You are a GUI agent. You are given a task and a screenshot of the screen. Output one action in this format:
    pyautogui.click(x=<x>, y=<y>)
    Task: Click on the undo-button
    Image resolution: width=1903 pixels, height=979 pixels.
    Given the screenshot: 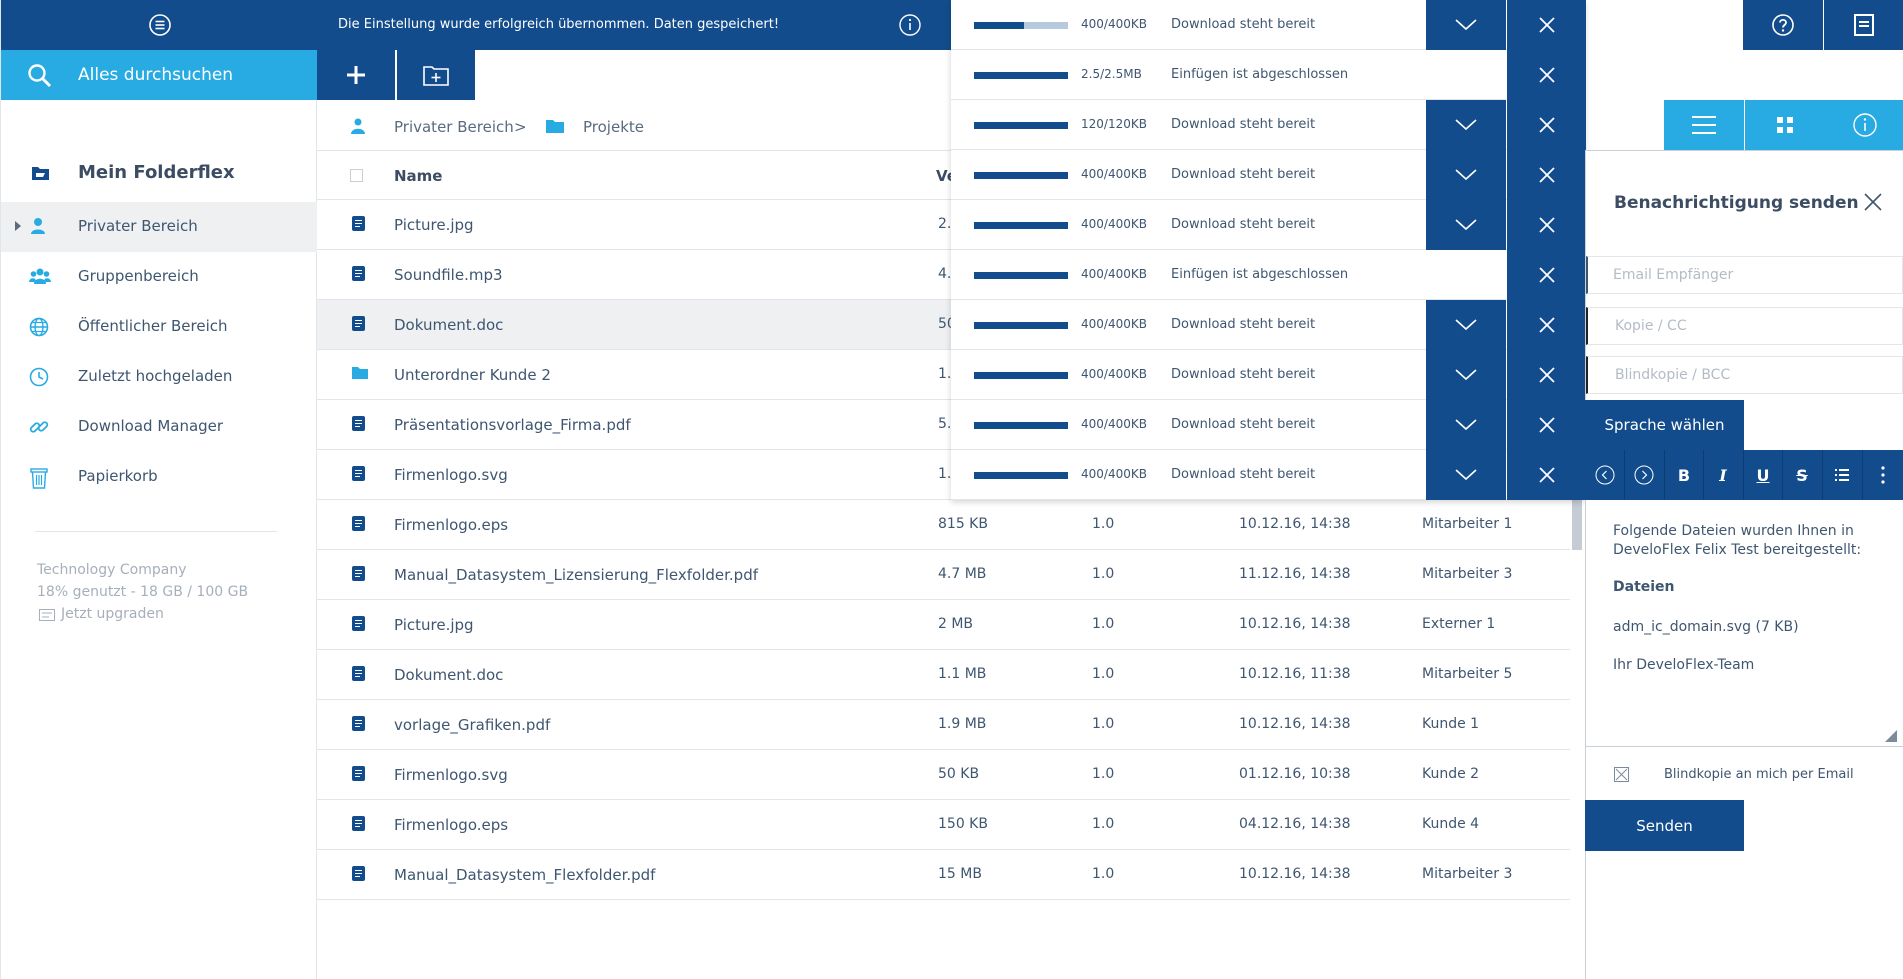 What is the action you would take?
    pyautogui.click(x=1604, y=475)
    